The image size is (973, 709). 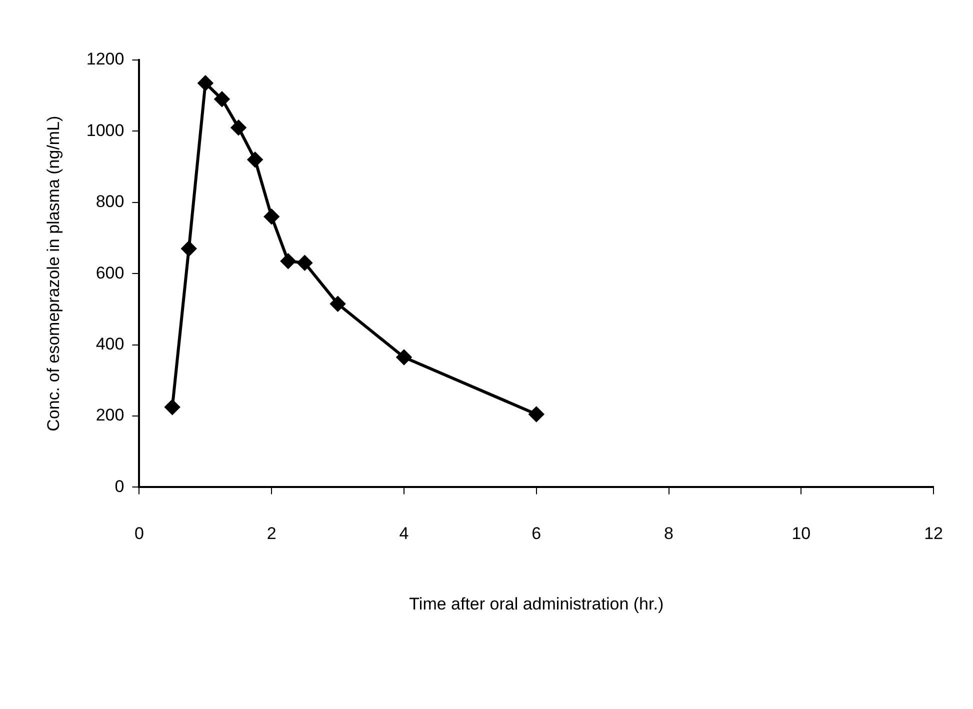 What do you see at coordinates (404, 534) in the screenshot?
I see `x-tick-label: 4` at bounding box center [404, 534].